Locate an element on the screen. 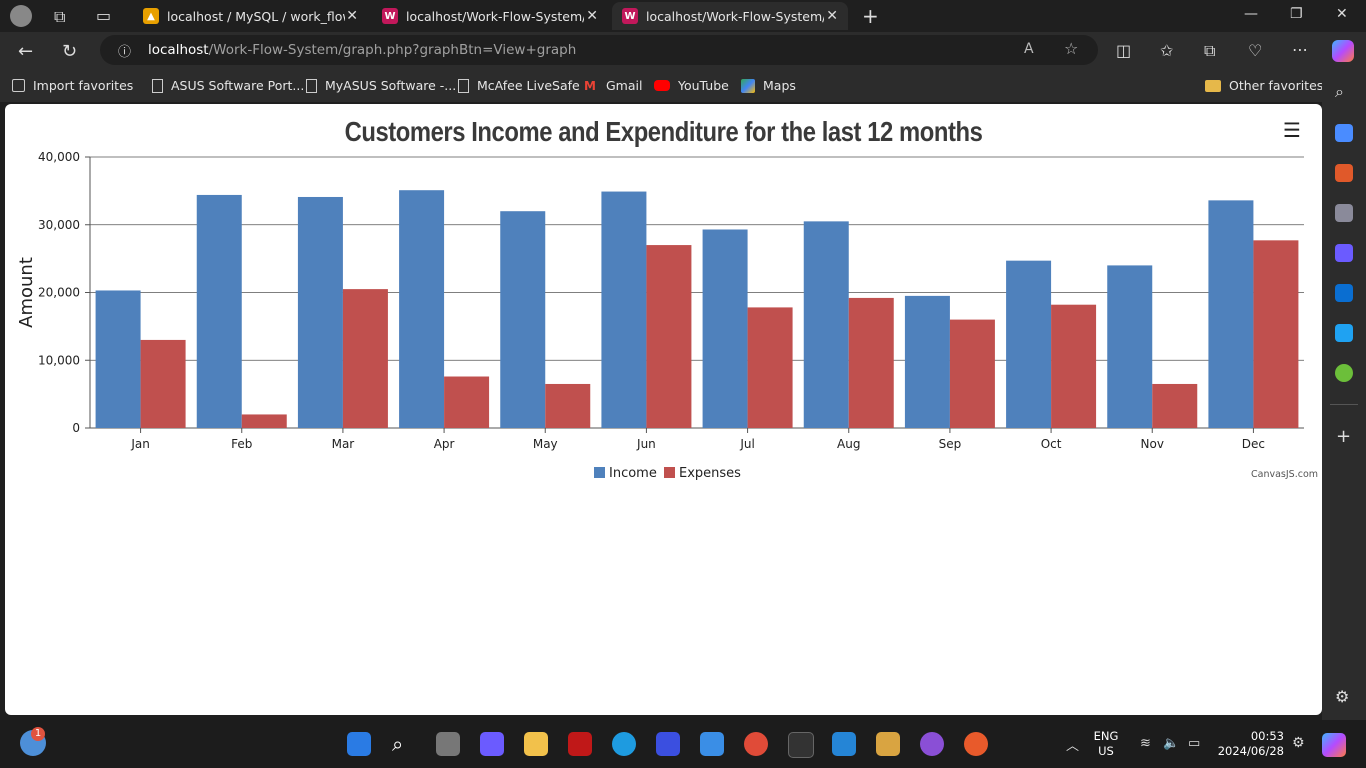 This screenshot has width=1366, height=768. favorite-mcafee: McAfee LiveSafe is located at coordinates (519, 85).